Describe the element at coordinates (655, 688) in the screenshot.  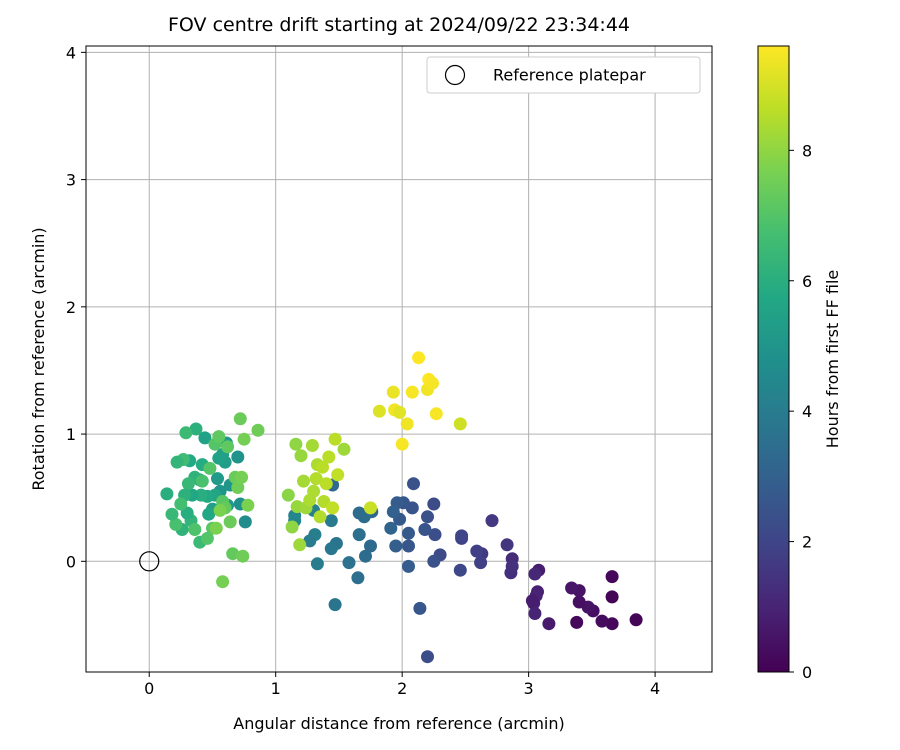
I see `x-tick-label: 4` at that location.